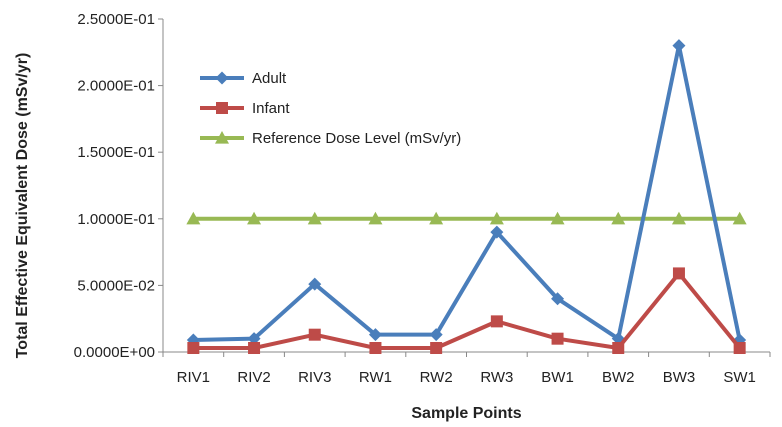 This screenshot has height=427, width=782. I want to click on x-tick-label: RW2, so click(436, 377).